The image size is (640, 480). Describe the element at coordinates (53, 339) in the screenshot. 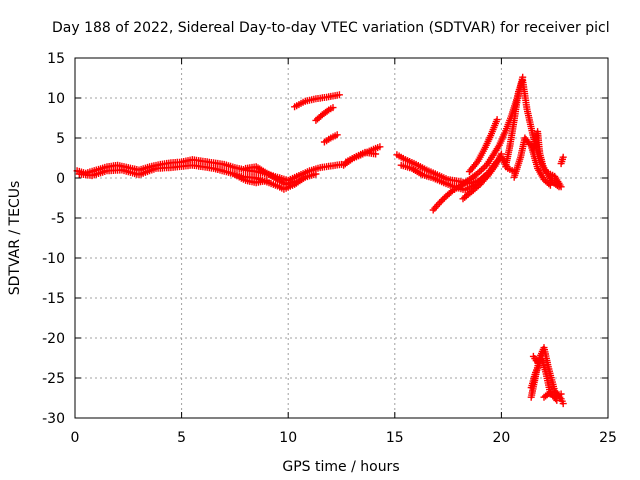

I see `y-tick-label: -20` at that location.